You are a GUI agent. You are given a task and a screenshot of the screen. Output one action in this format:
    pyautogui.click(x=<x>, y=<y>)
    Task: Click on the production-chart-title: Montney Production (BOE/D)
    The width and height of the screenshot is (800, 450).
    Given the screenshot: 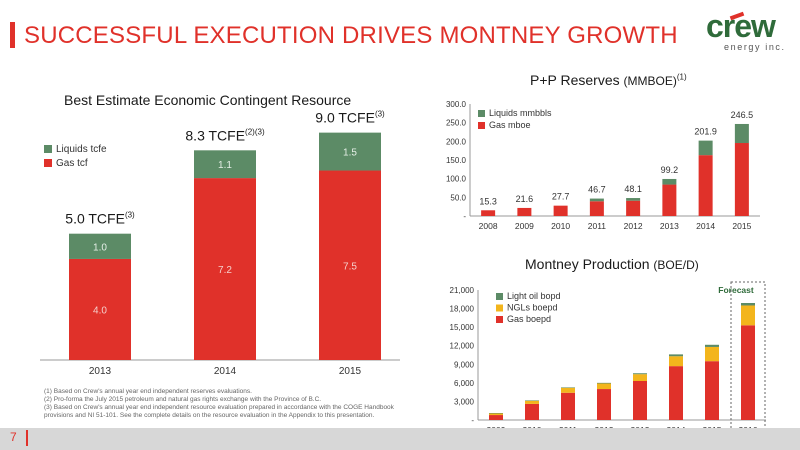 What is the action you would take?
    pyautogui.click(x=612, y=264)
    